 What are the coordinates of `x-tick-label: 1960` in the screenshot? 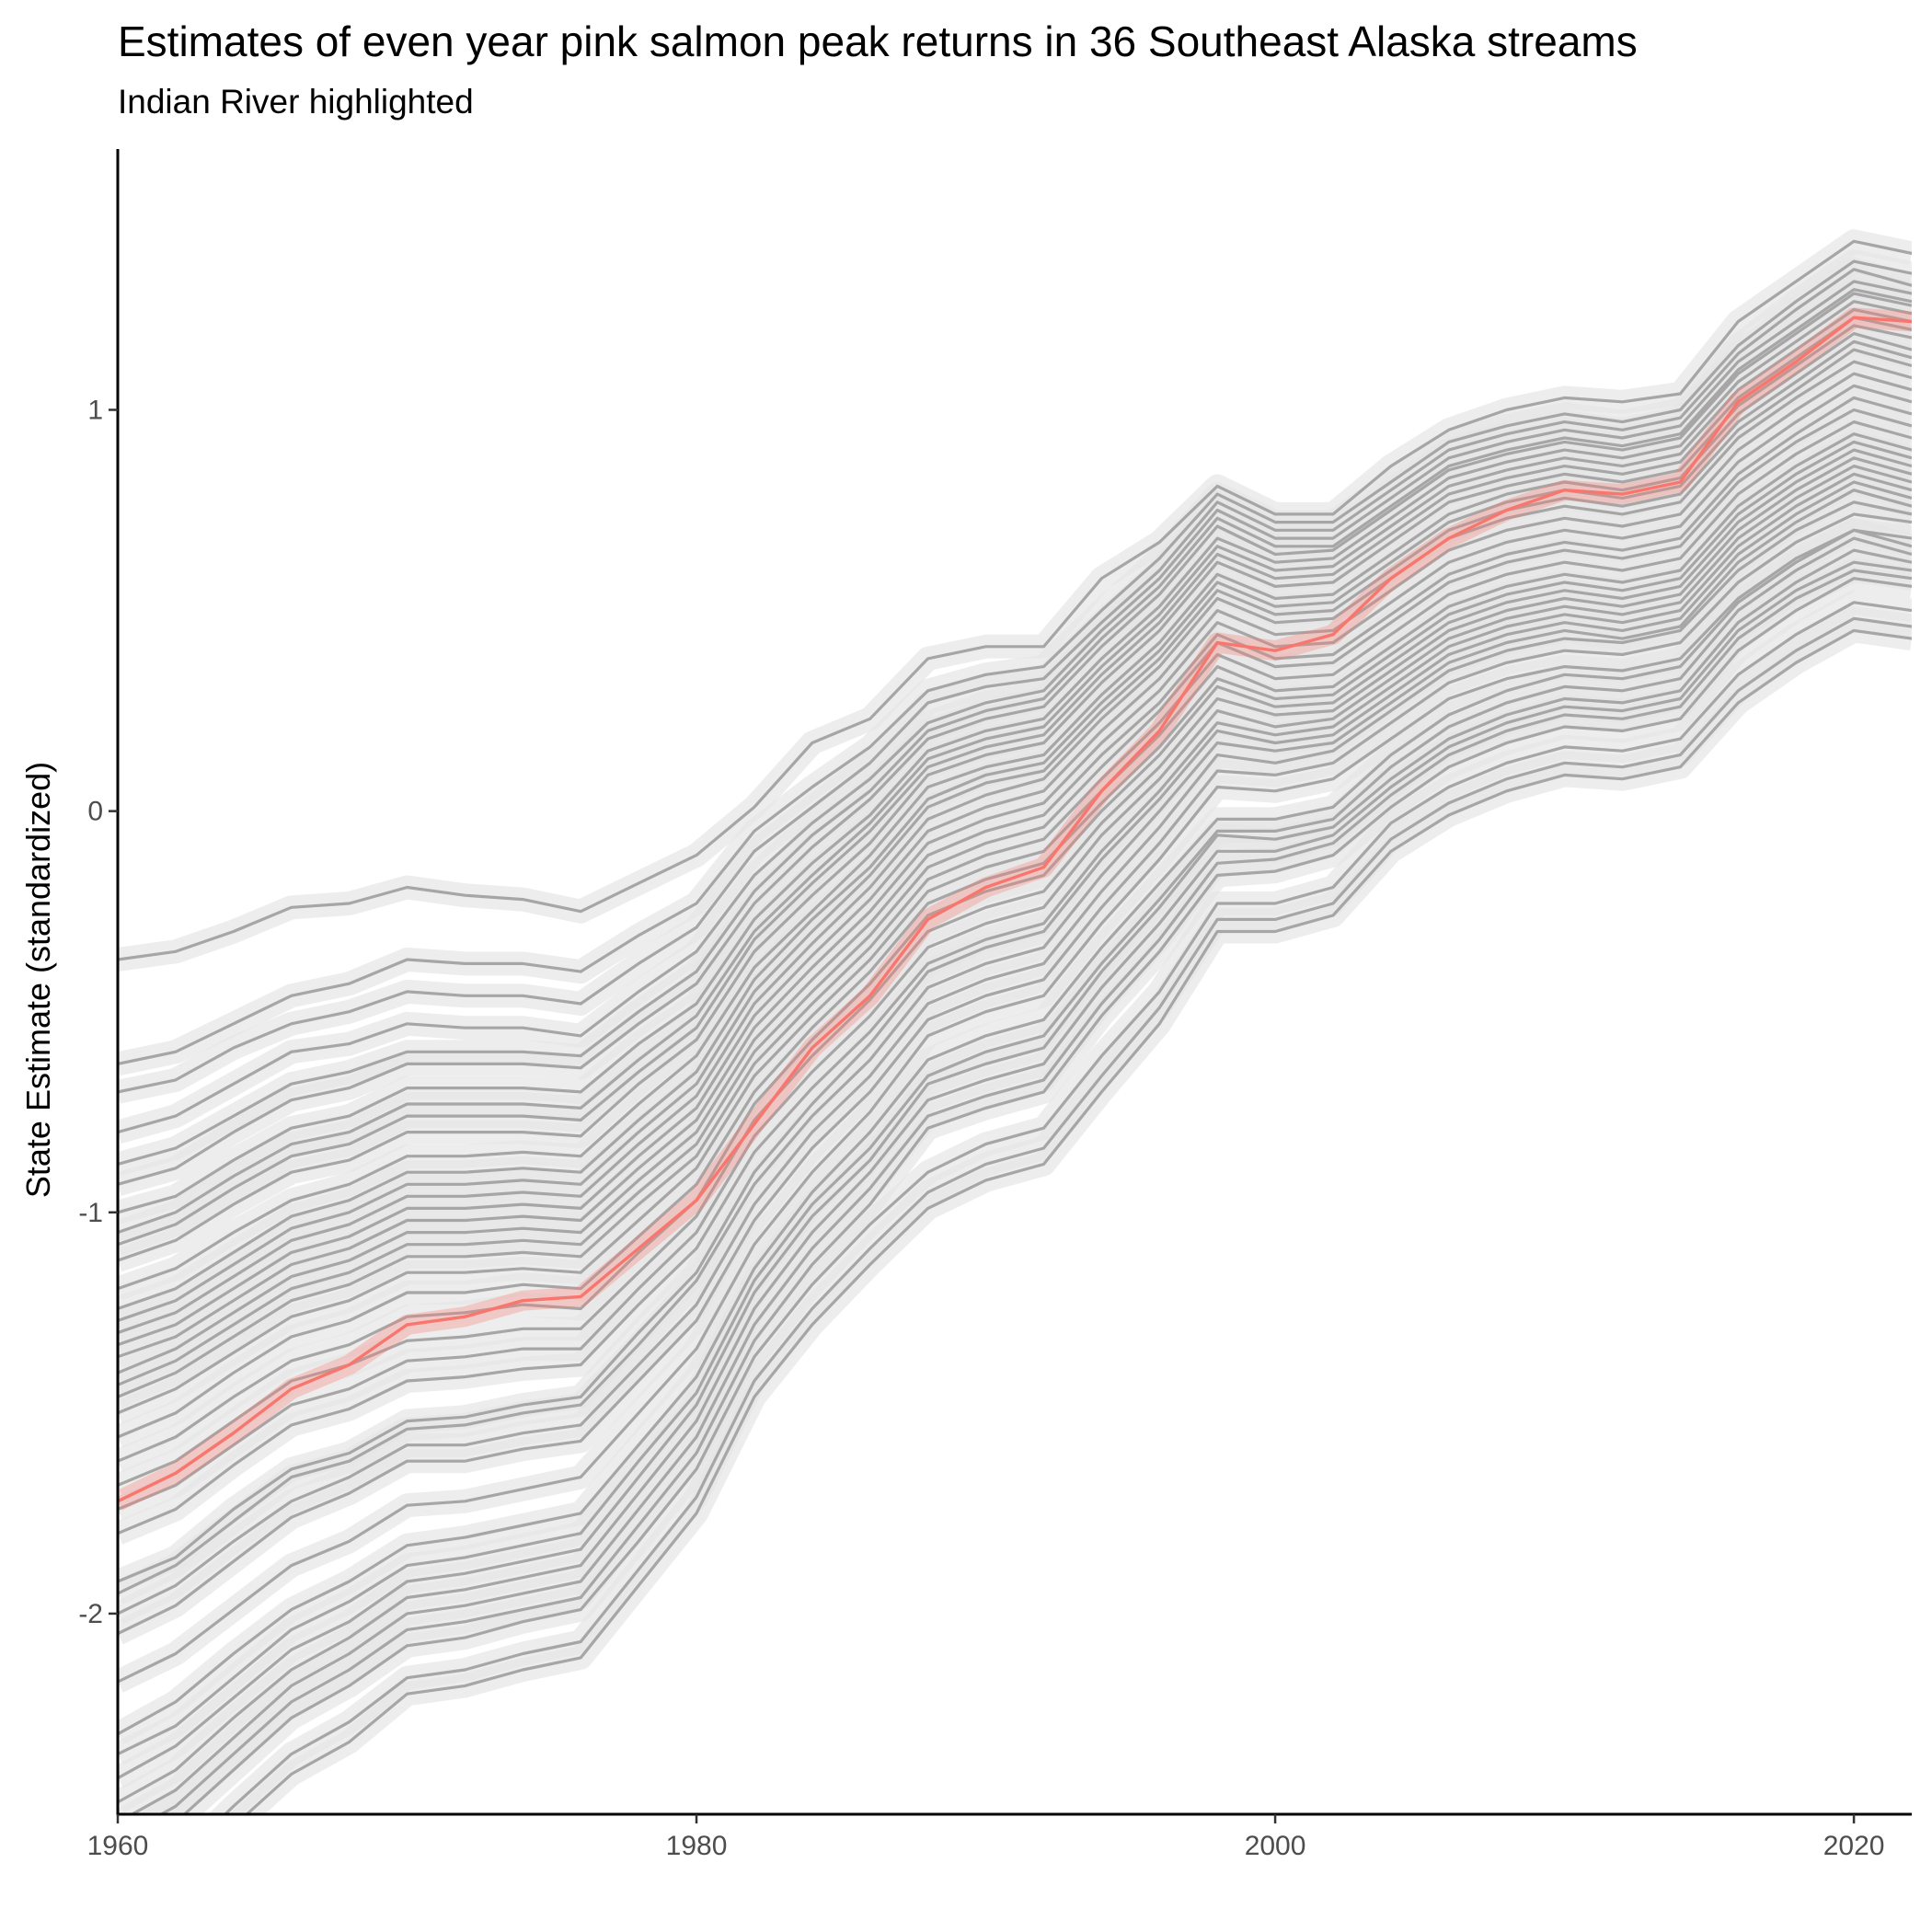 It's located at (118, 1846).